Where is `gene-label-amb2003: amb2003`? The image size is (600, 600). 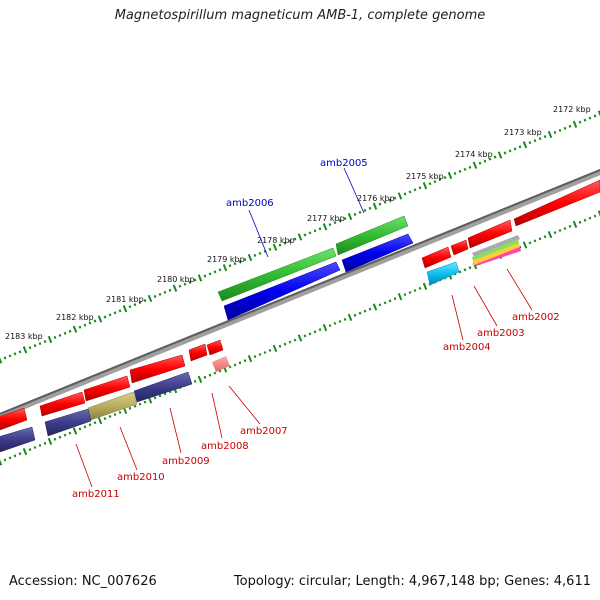
gene-label-amb2003: amb2003 is located at coordinates (501, 333).